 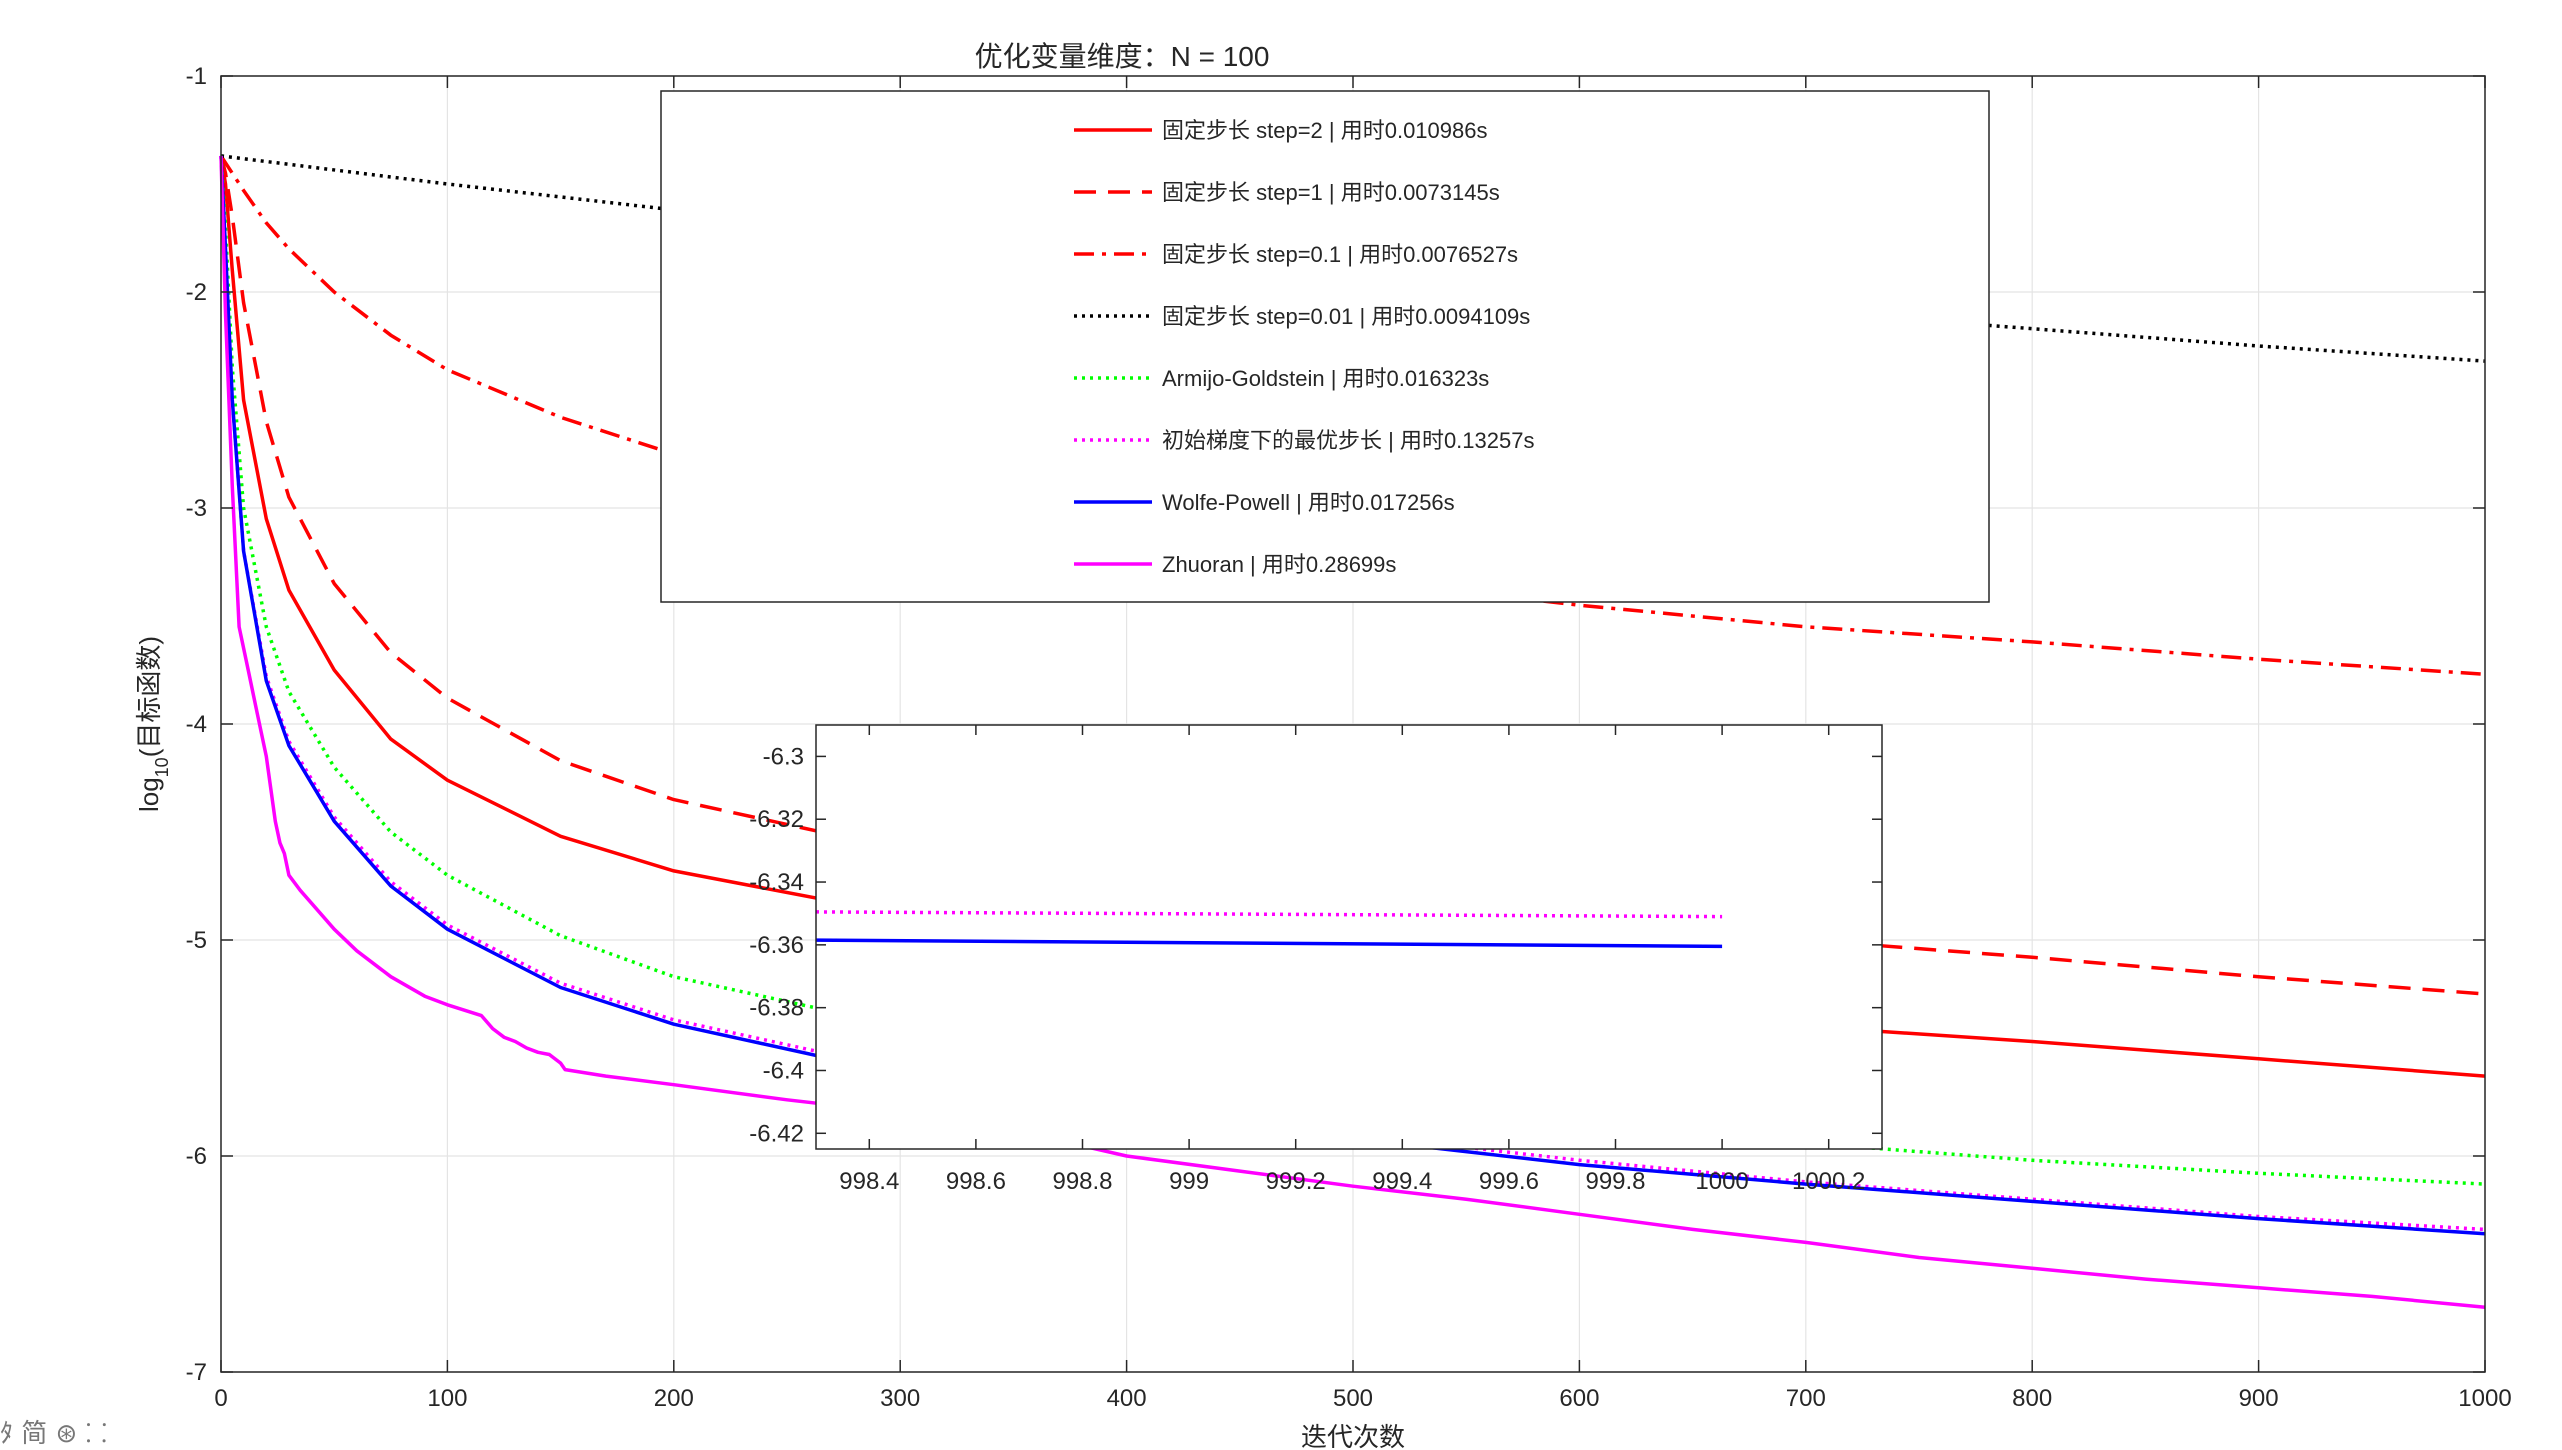 I want to click on y-tick-label: -4, so click(x=196, y=724).